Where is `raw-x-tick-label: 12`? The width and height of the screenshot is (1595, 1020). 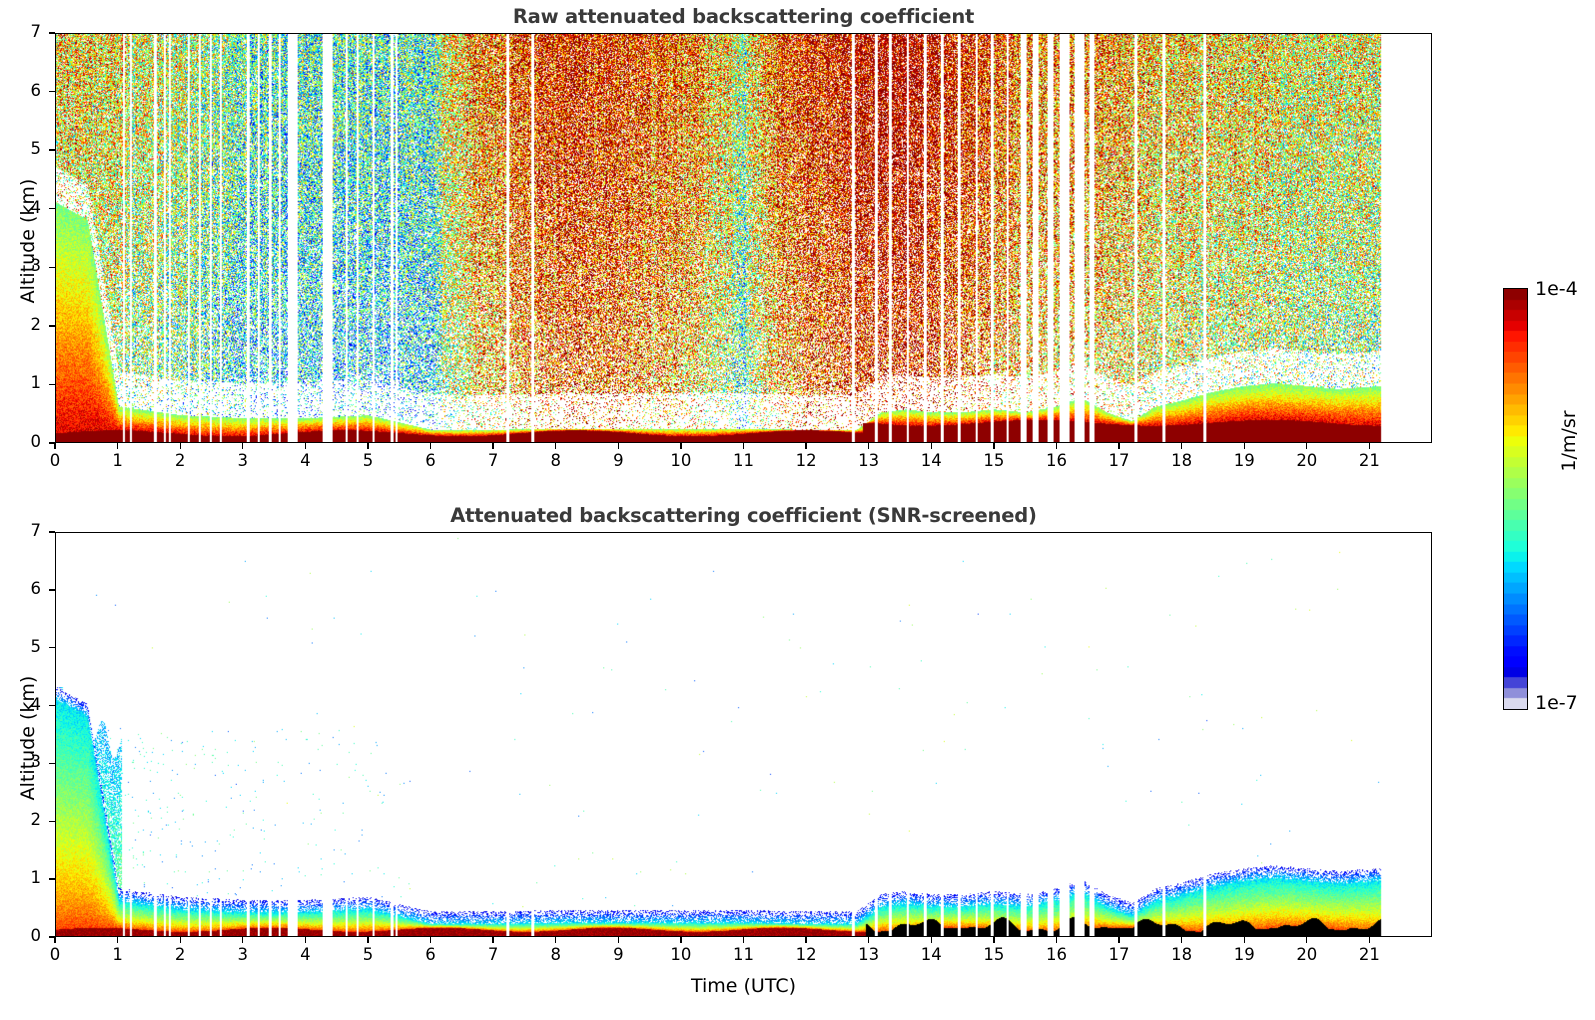
raw-x-tick-label: 12 is located at coordinates (806, 460).